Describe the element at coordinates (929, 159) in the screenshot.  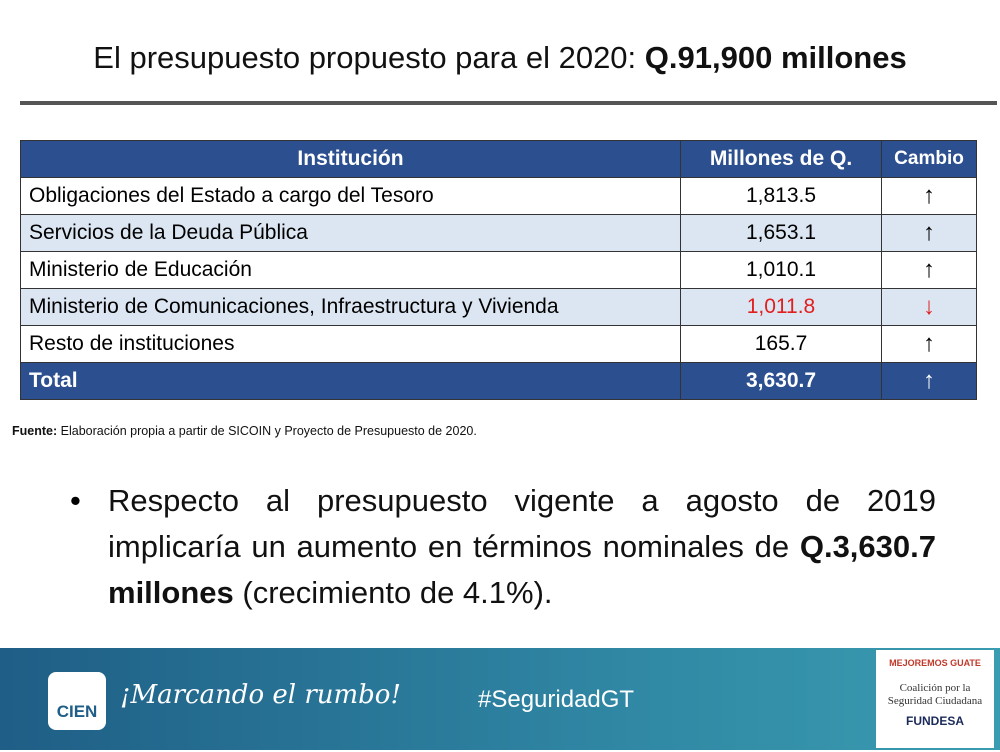
I see `header-cell: Cambio` at that location.